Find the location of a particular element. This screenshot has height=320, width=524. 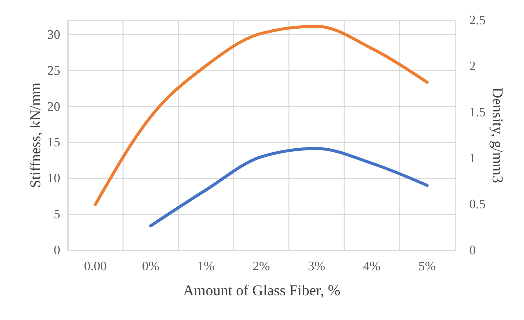

y2-tick-label: 0 is located at coordinates (473, 250).